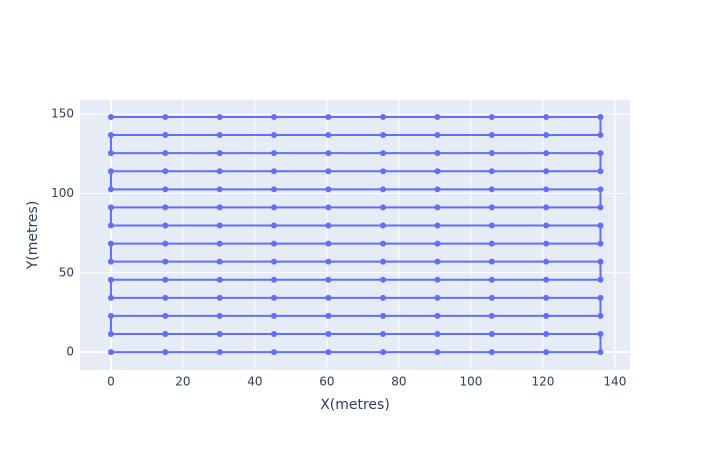 This screenshot has width=710, height=450. What do you see at coordinates (33, 236) in the screenshot?
I see `y-axis-title: Y(metres)` at bounding box center [33, 236].